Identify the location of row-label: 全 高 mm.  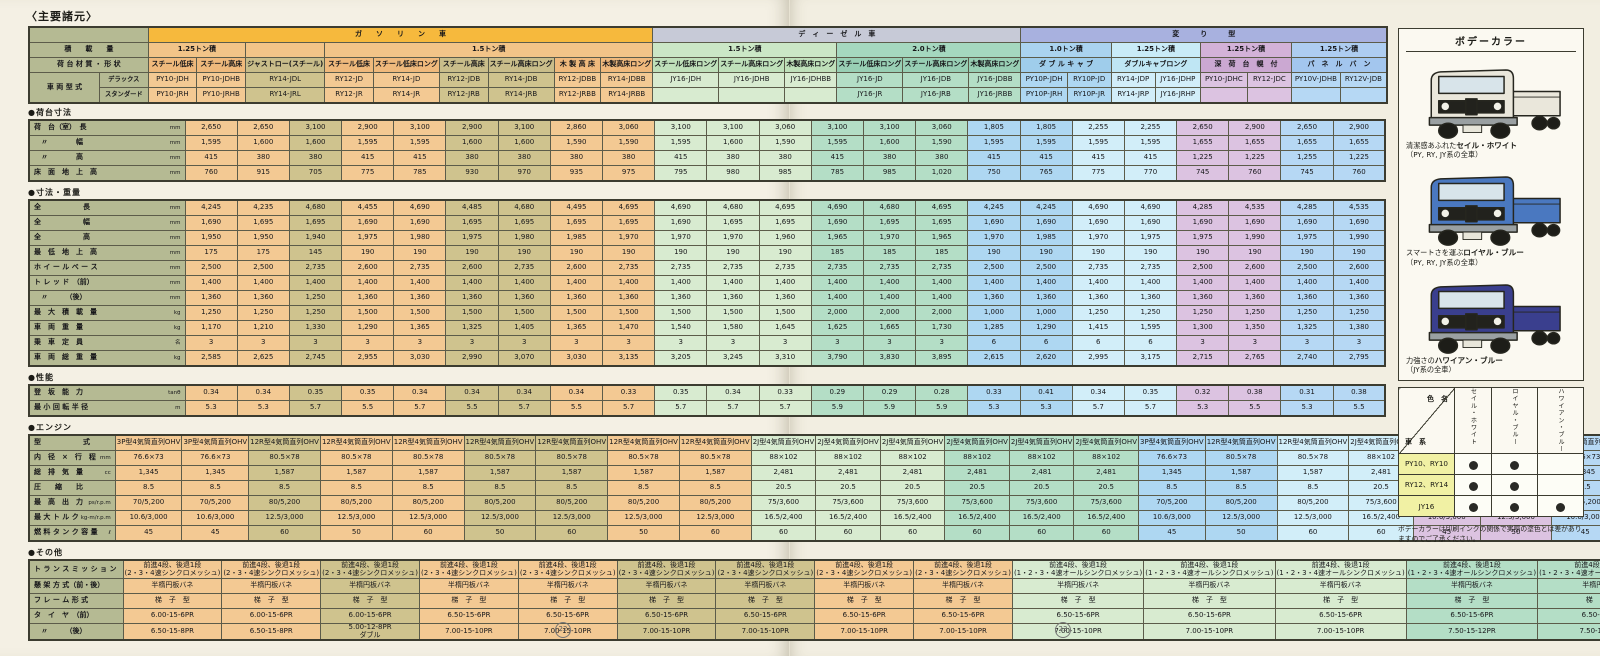
(107, 238).